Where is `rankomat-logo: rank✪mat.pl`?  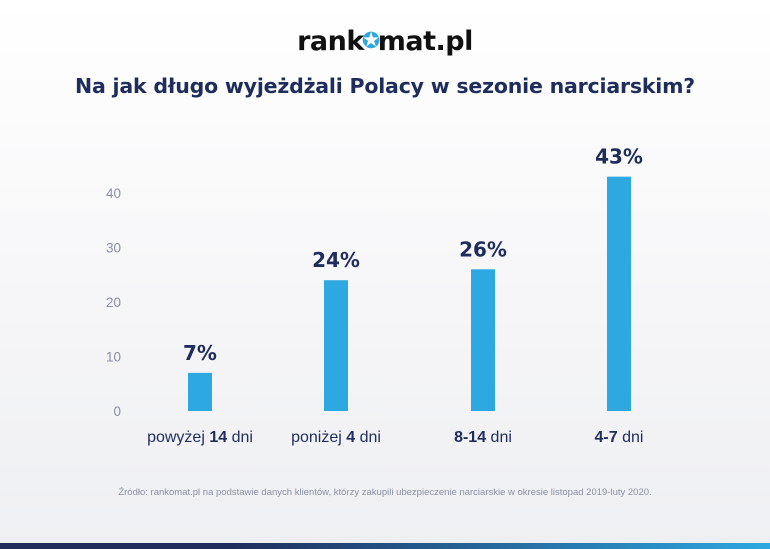
rankomat-logo: rank✪mat.pl is located at coordinates (385, 41).